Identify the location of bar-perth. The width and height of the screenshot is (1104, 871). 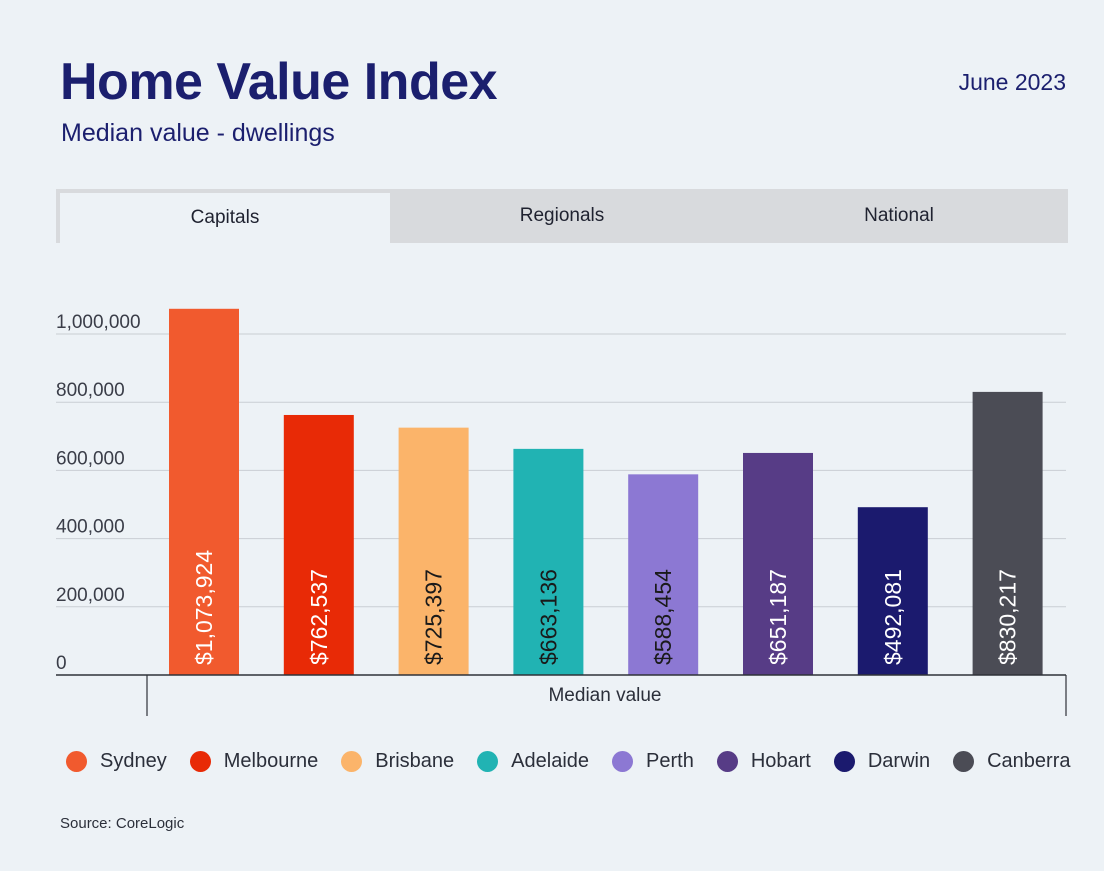
(663, 574).